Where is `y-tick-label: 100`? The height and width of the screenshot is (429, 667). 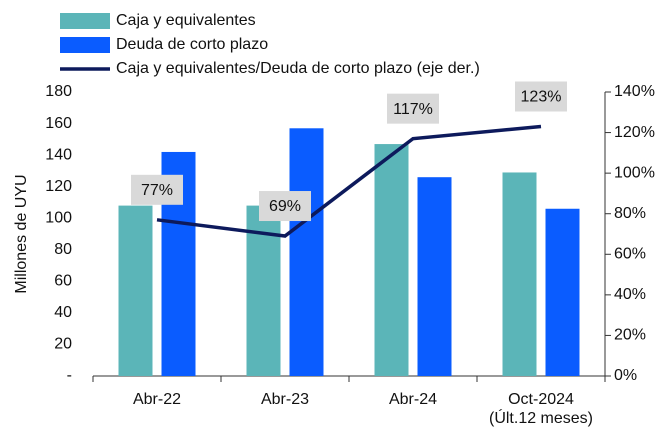
y-tick-label: 100 is located at coordinates (58, 217).